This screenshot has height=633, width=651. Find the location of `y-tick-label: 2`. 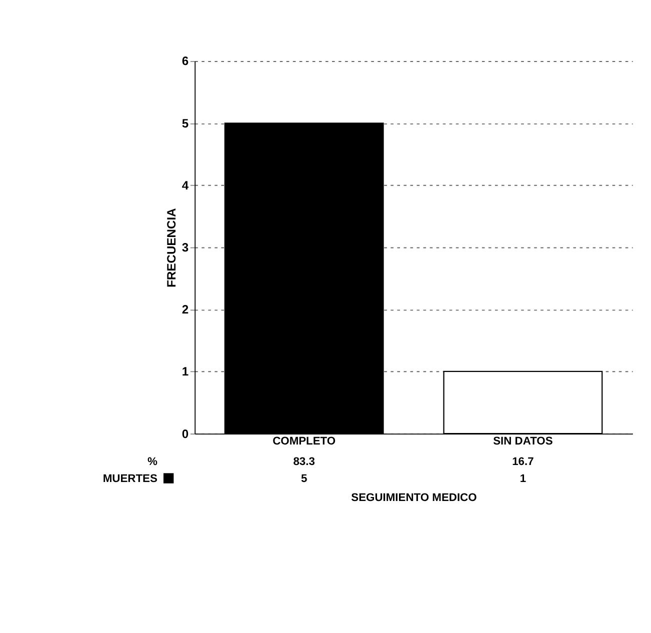

y-tick-label: 2 is located at coordinates (185, 309).